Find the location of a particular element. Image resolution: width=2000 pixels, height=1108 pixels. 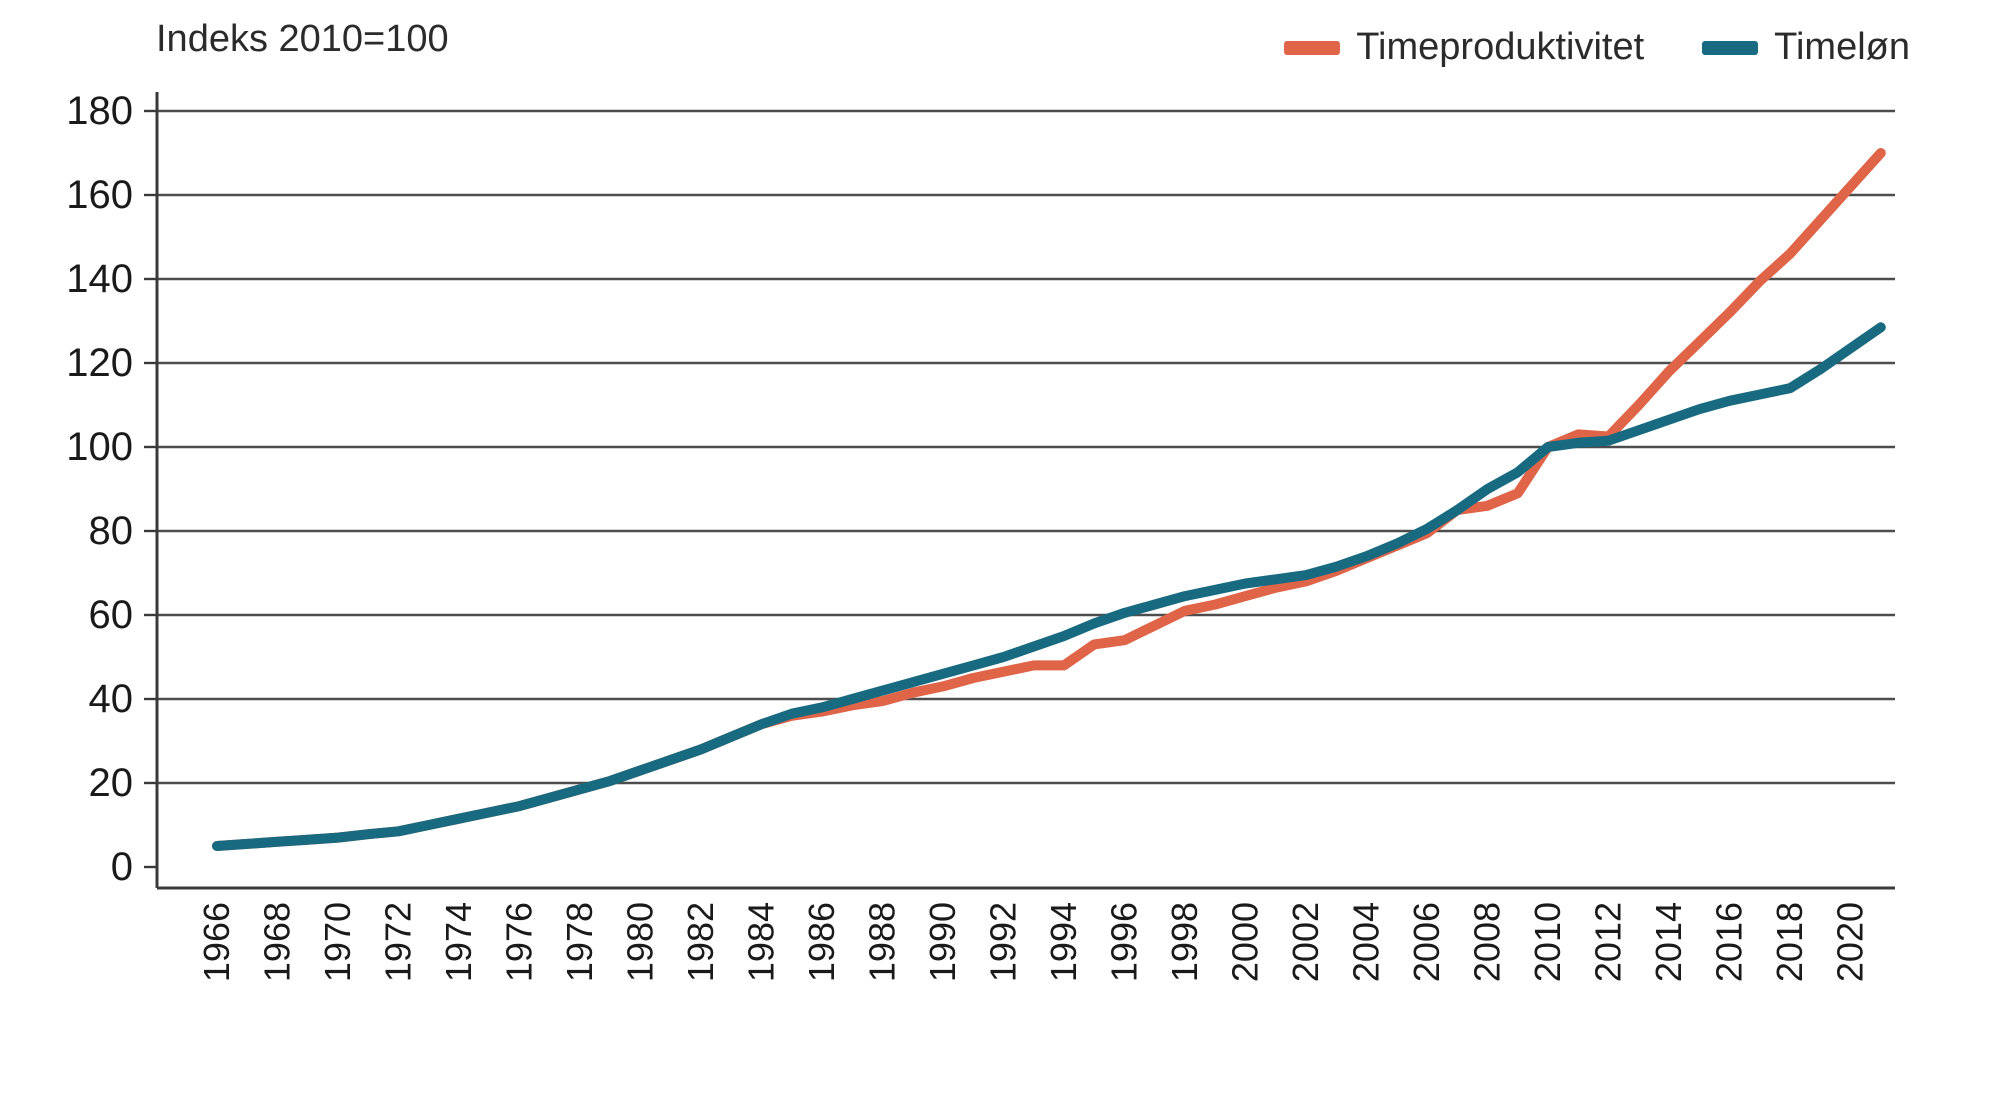

legend-item-timeproduktivitet: Timeproduktivitet is located at coordinates (1464, 47).